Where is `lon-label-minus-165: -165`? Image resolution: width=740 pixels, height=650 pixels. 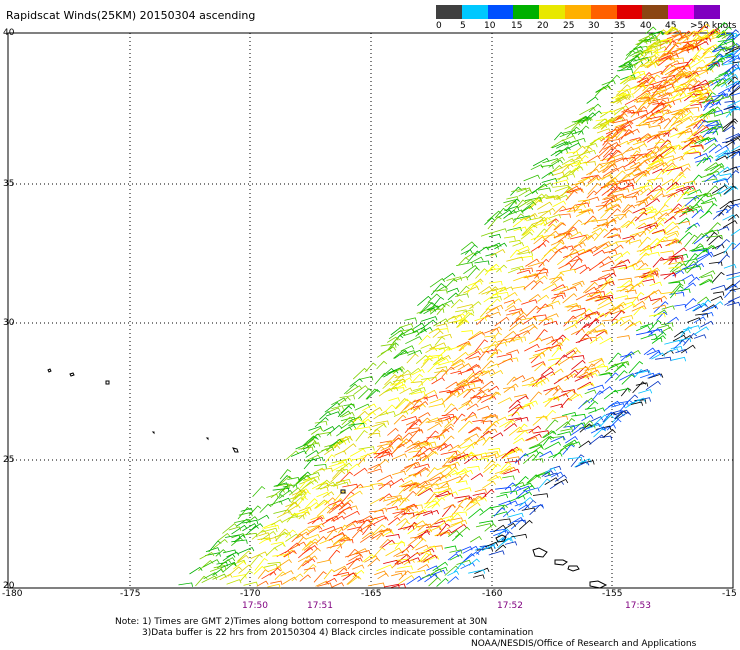 lon-label-minus-165: -165 is located at coordinates (371, 594).